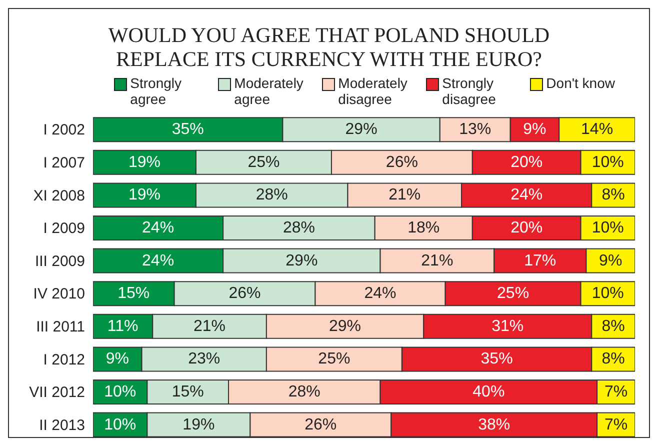 Image resolution: width=659 pixels, height=446 pixels. I want to click on legend-label: Strongly disagree, so click(469, 91).